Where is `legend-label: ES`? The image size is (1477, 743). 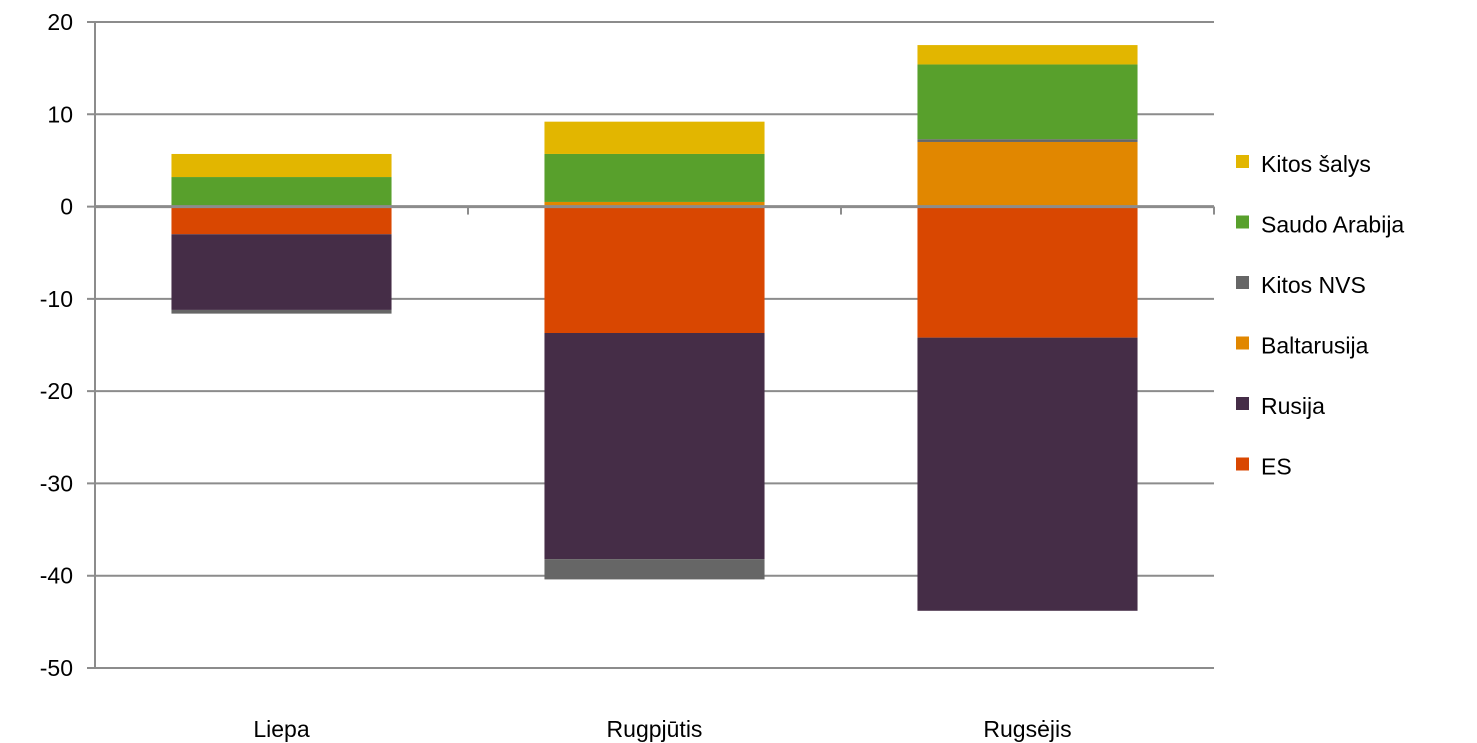 legend-label: ES is located at coordinates (1276, 467).